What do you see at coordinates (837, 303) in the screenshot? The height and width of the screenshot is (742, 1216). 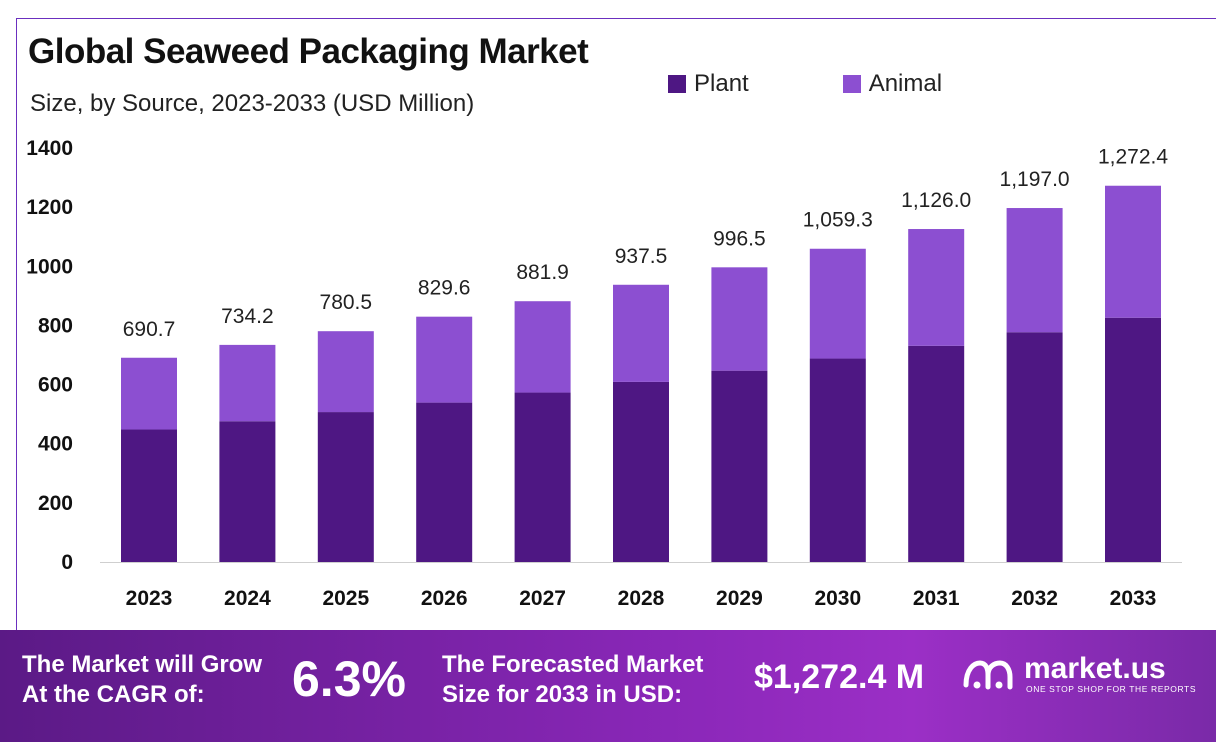 I see `bar-animal-2030` at bounding box center [837, 303].